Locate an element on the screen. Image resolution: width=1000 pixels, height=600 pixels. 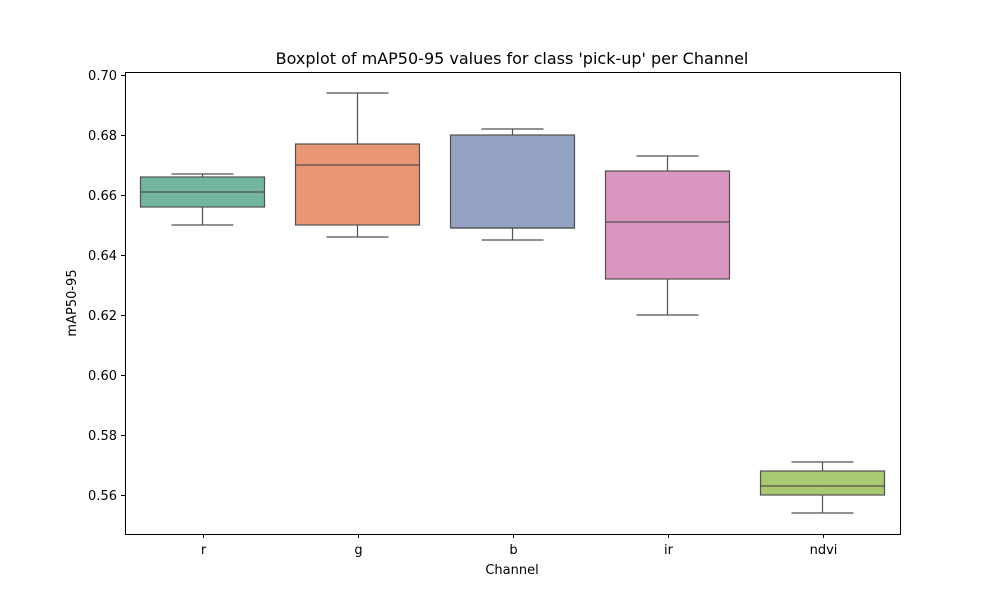
box-ir is located at coordinates (667, 235).